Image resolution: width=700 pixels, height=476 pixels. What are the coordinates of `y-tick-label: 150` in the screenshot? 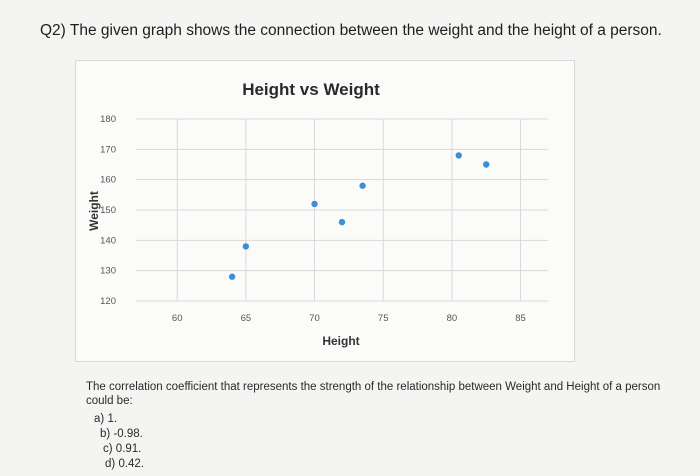 It's located at (108, 210).